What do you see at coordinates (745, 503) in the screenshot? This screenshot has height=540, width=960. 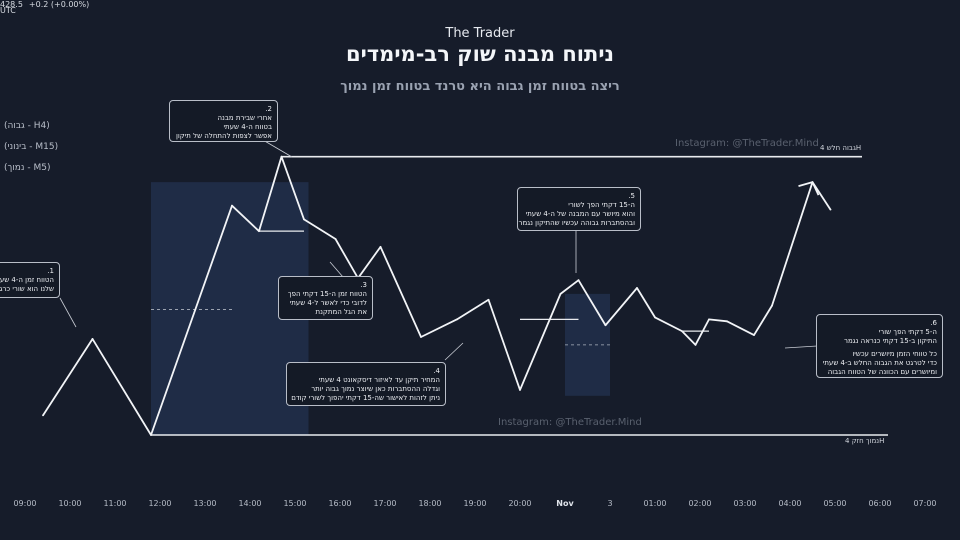 I see `x-tick-label: 03:00` at bounding box center [745, 503].